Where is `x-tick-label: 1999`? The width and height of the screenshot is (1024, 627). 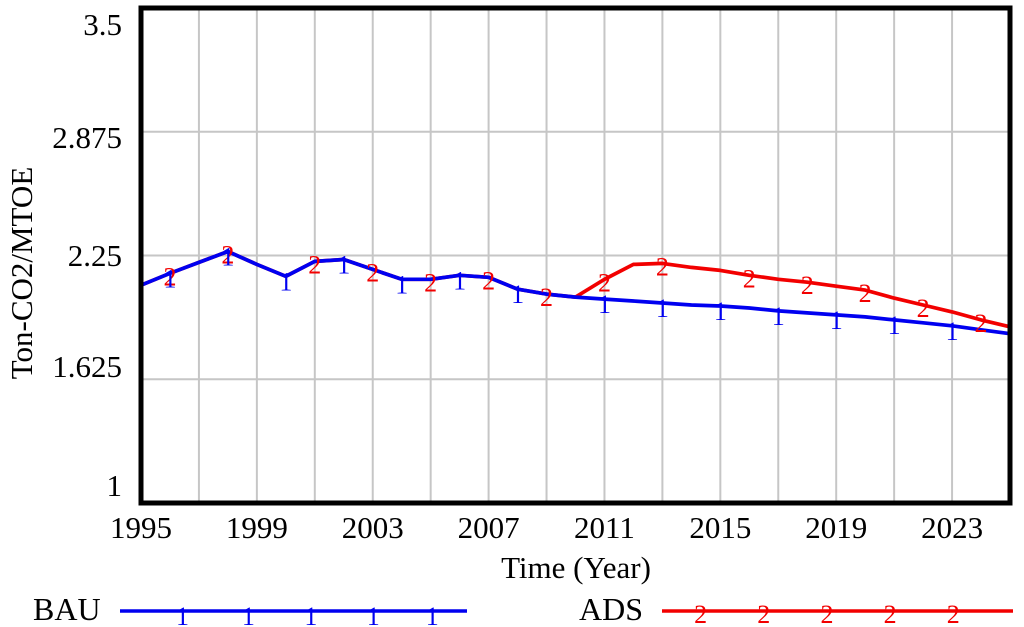
x-tick-label: 1999 is located at coordinates (256, 527).